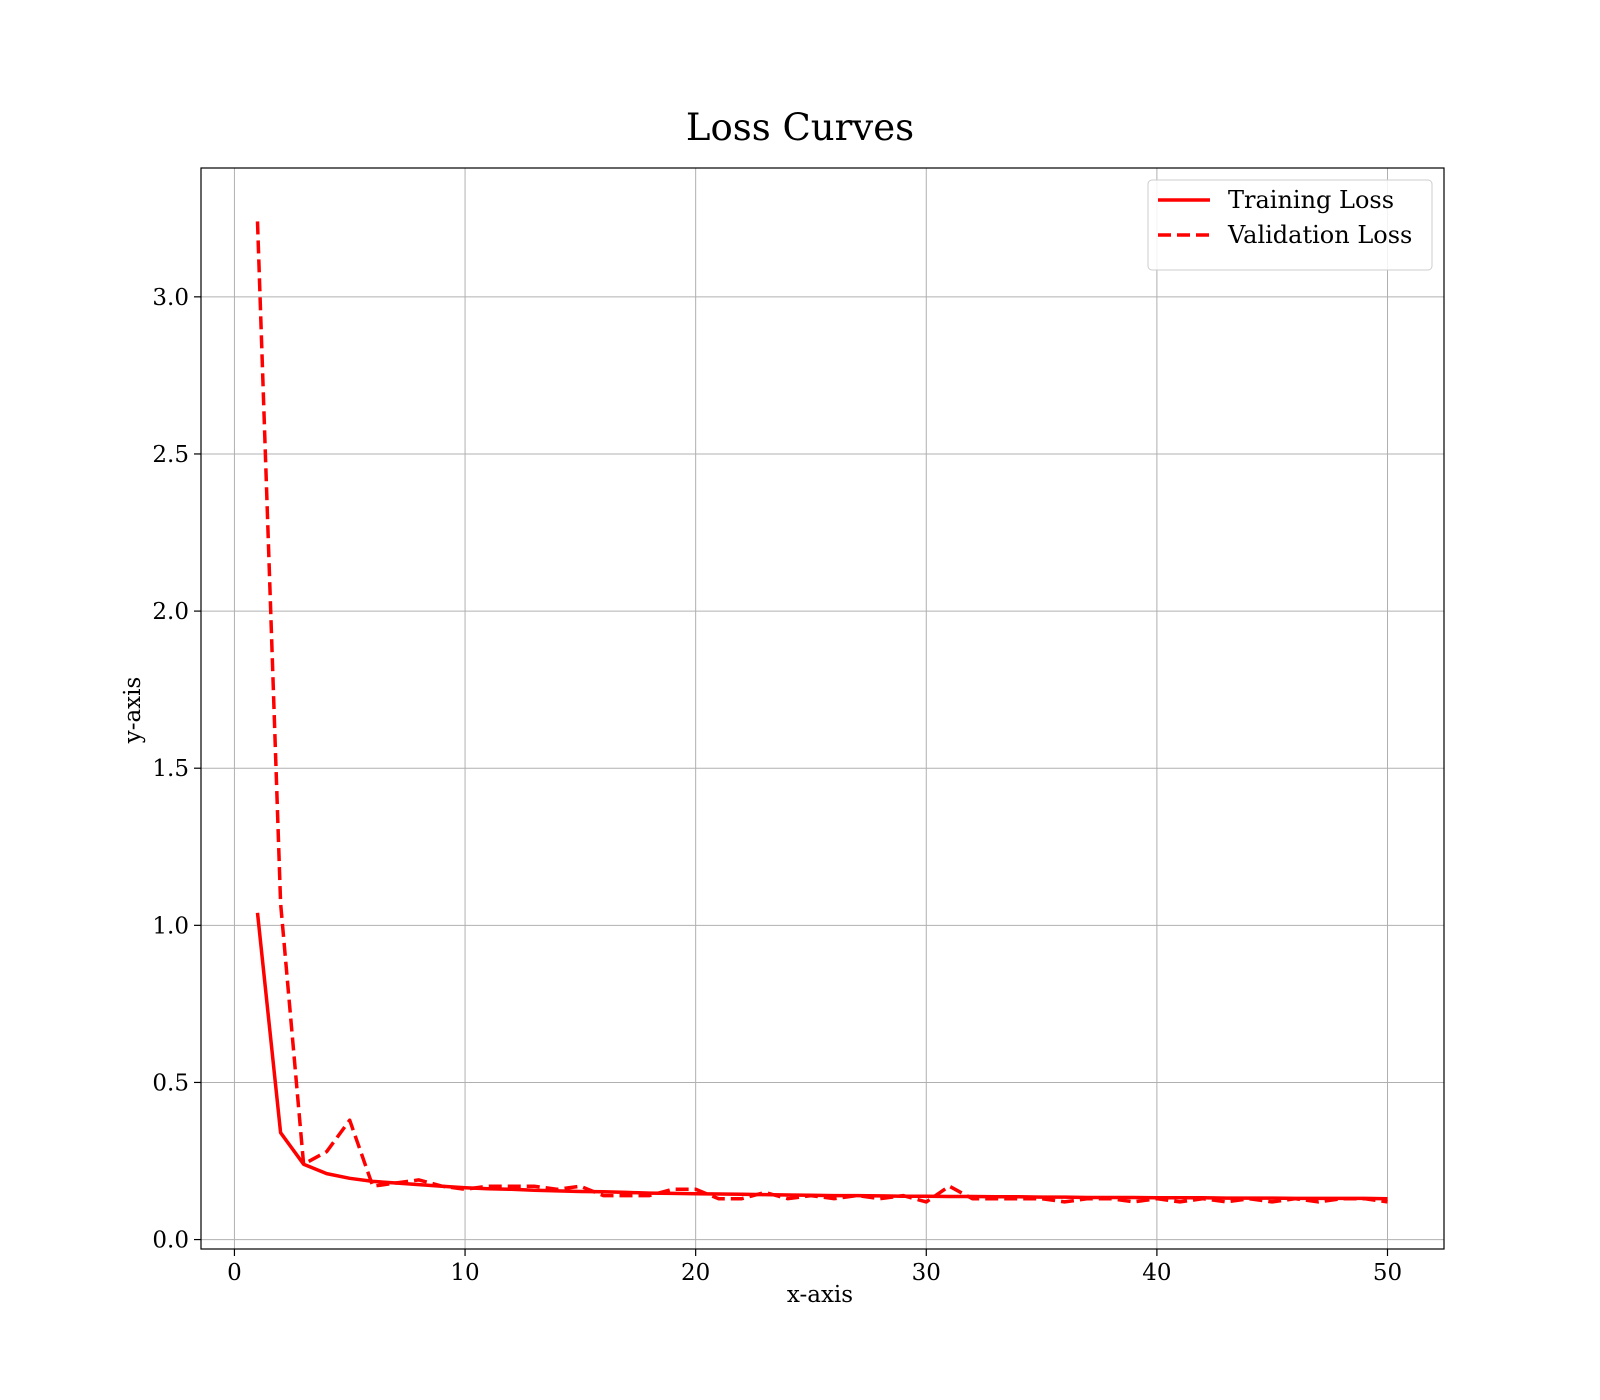 This screenshot has width=1600, height=1400. I want to click on y-tick-label: 1.0, so click(170, 926).